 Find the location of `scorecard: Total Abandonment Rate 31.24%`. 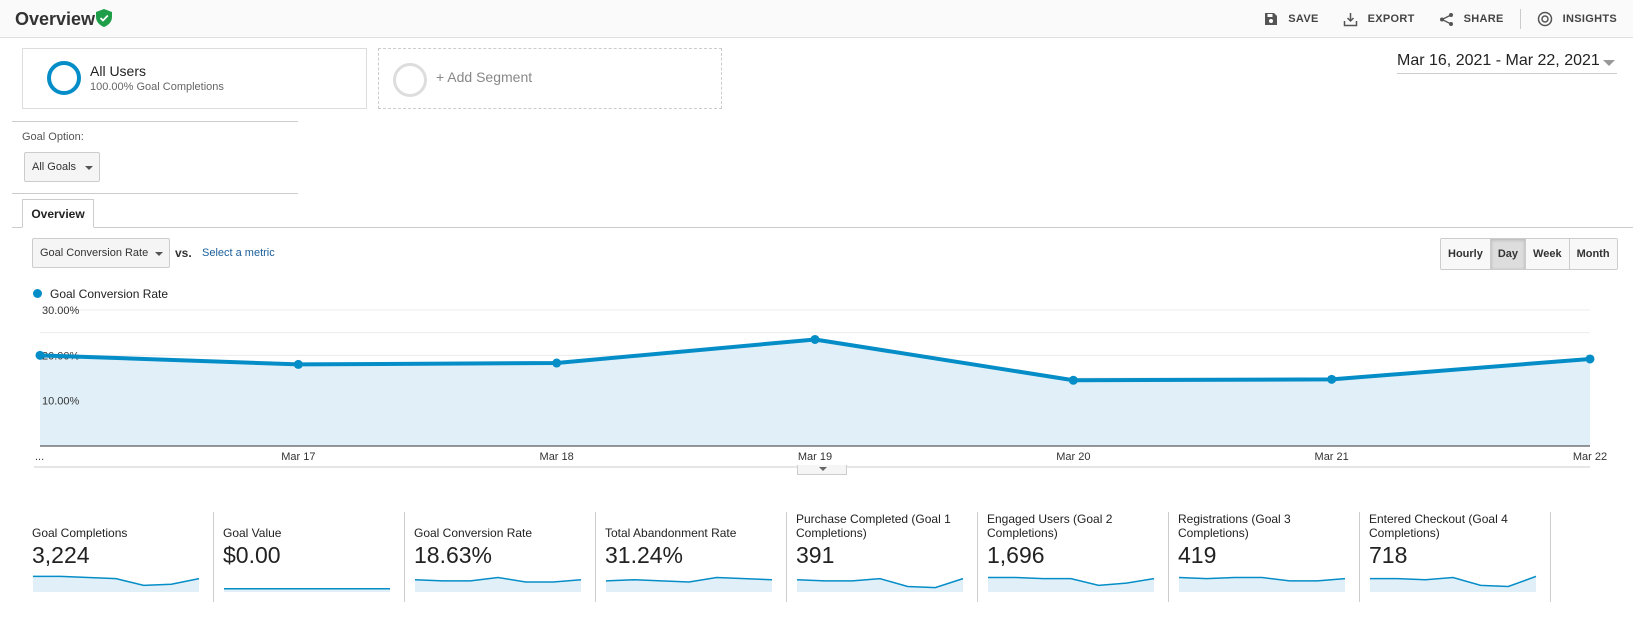

scorecard: Total Abandonment Rate 31.24% is located at coordinates (691, 557).